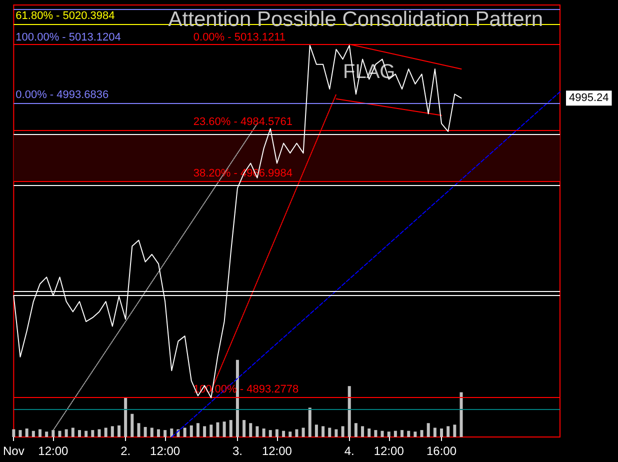 The height and width of the screenshot is (462, 618). Describe the element at coordinates (242, 122) in the screenshot. I see `annotation: 23.60% - 4984.5761` at that location.